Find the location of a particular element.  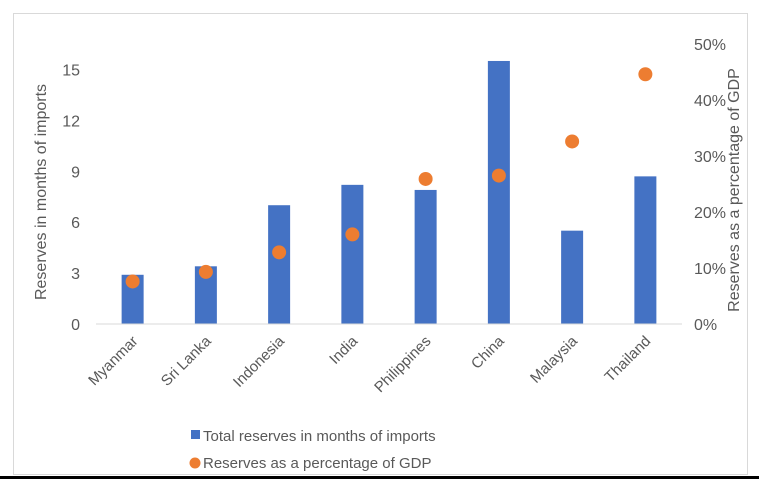

right-tick-label: 50% is located at coordinates (710, 45).